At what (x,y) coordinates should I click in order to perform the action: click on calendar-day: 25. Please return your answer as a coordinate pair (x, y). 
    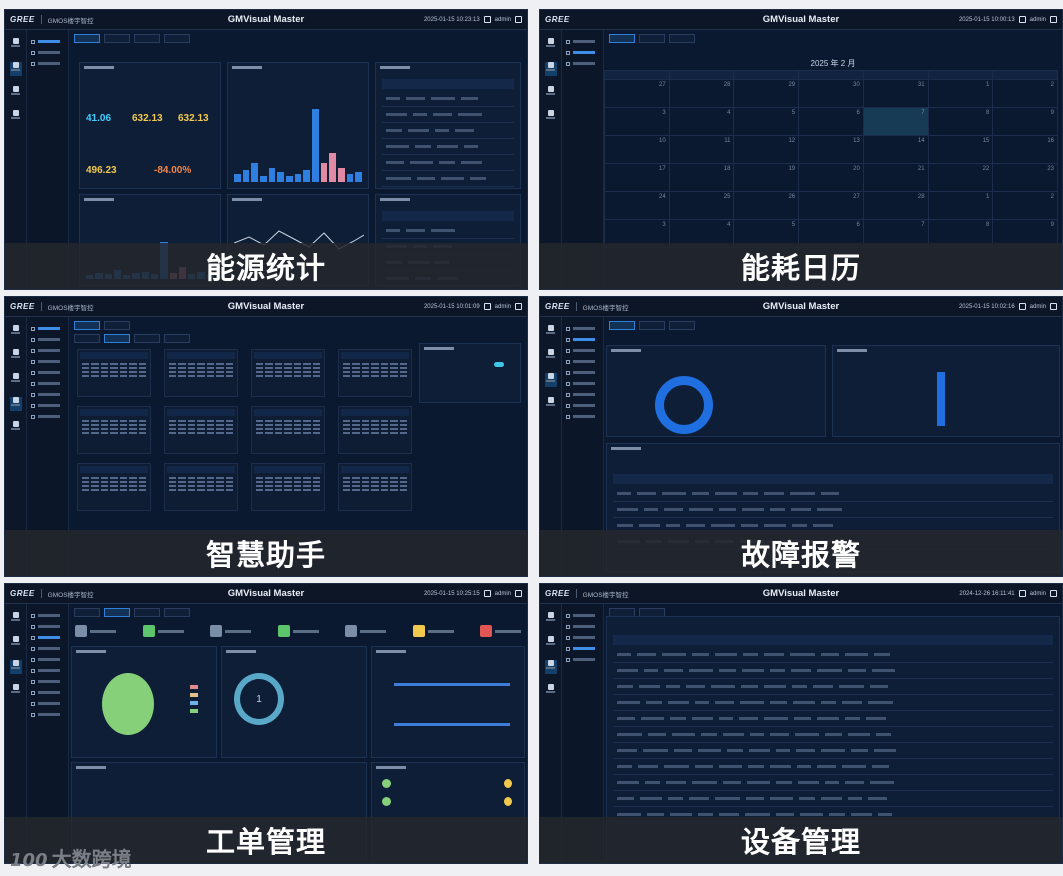
    Looking at the image, I should click on (702, 206).